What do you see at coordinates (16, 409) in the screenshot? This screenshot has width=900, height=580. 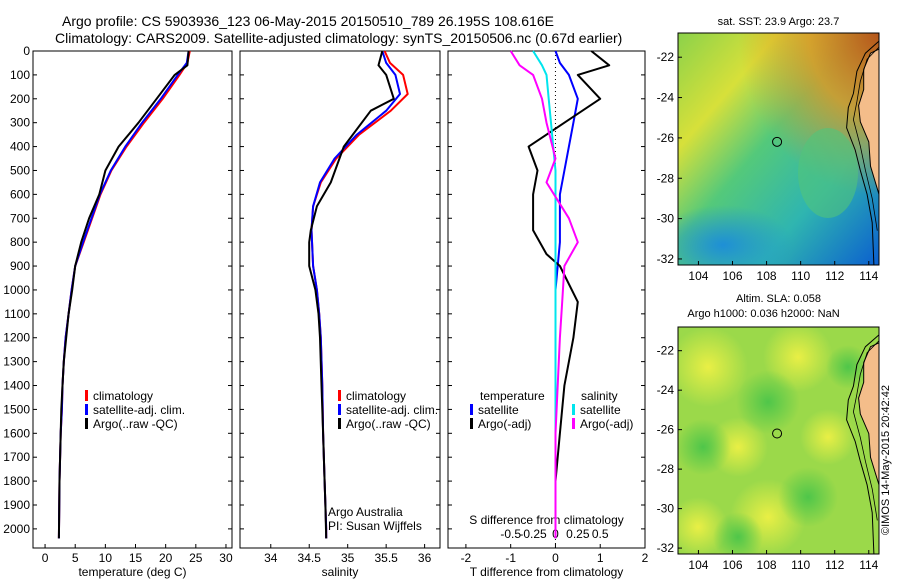 I see `y-tick-label: 1500` at bounding box center [16, 409].